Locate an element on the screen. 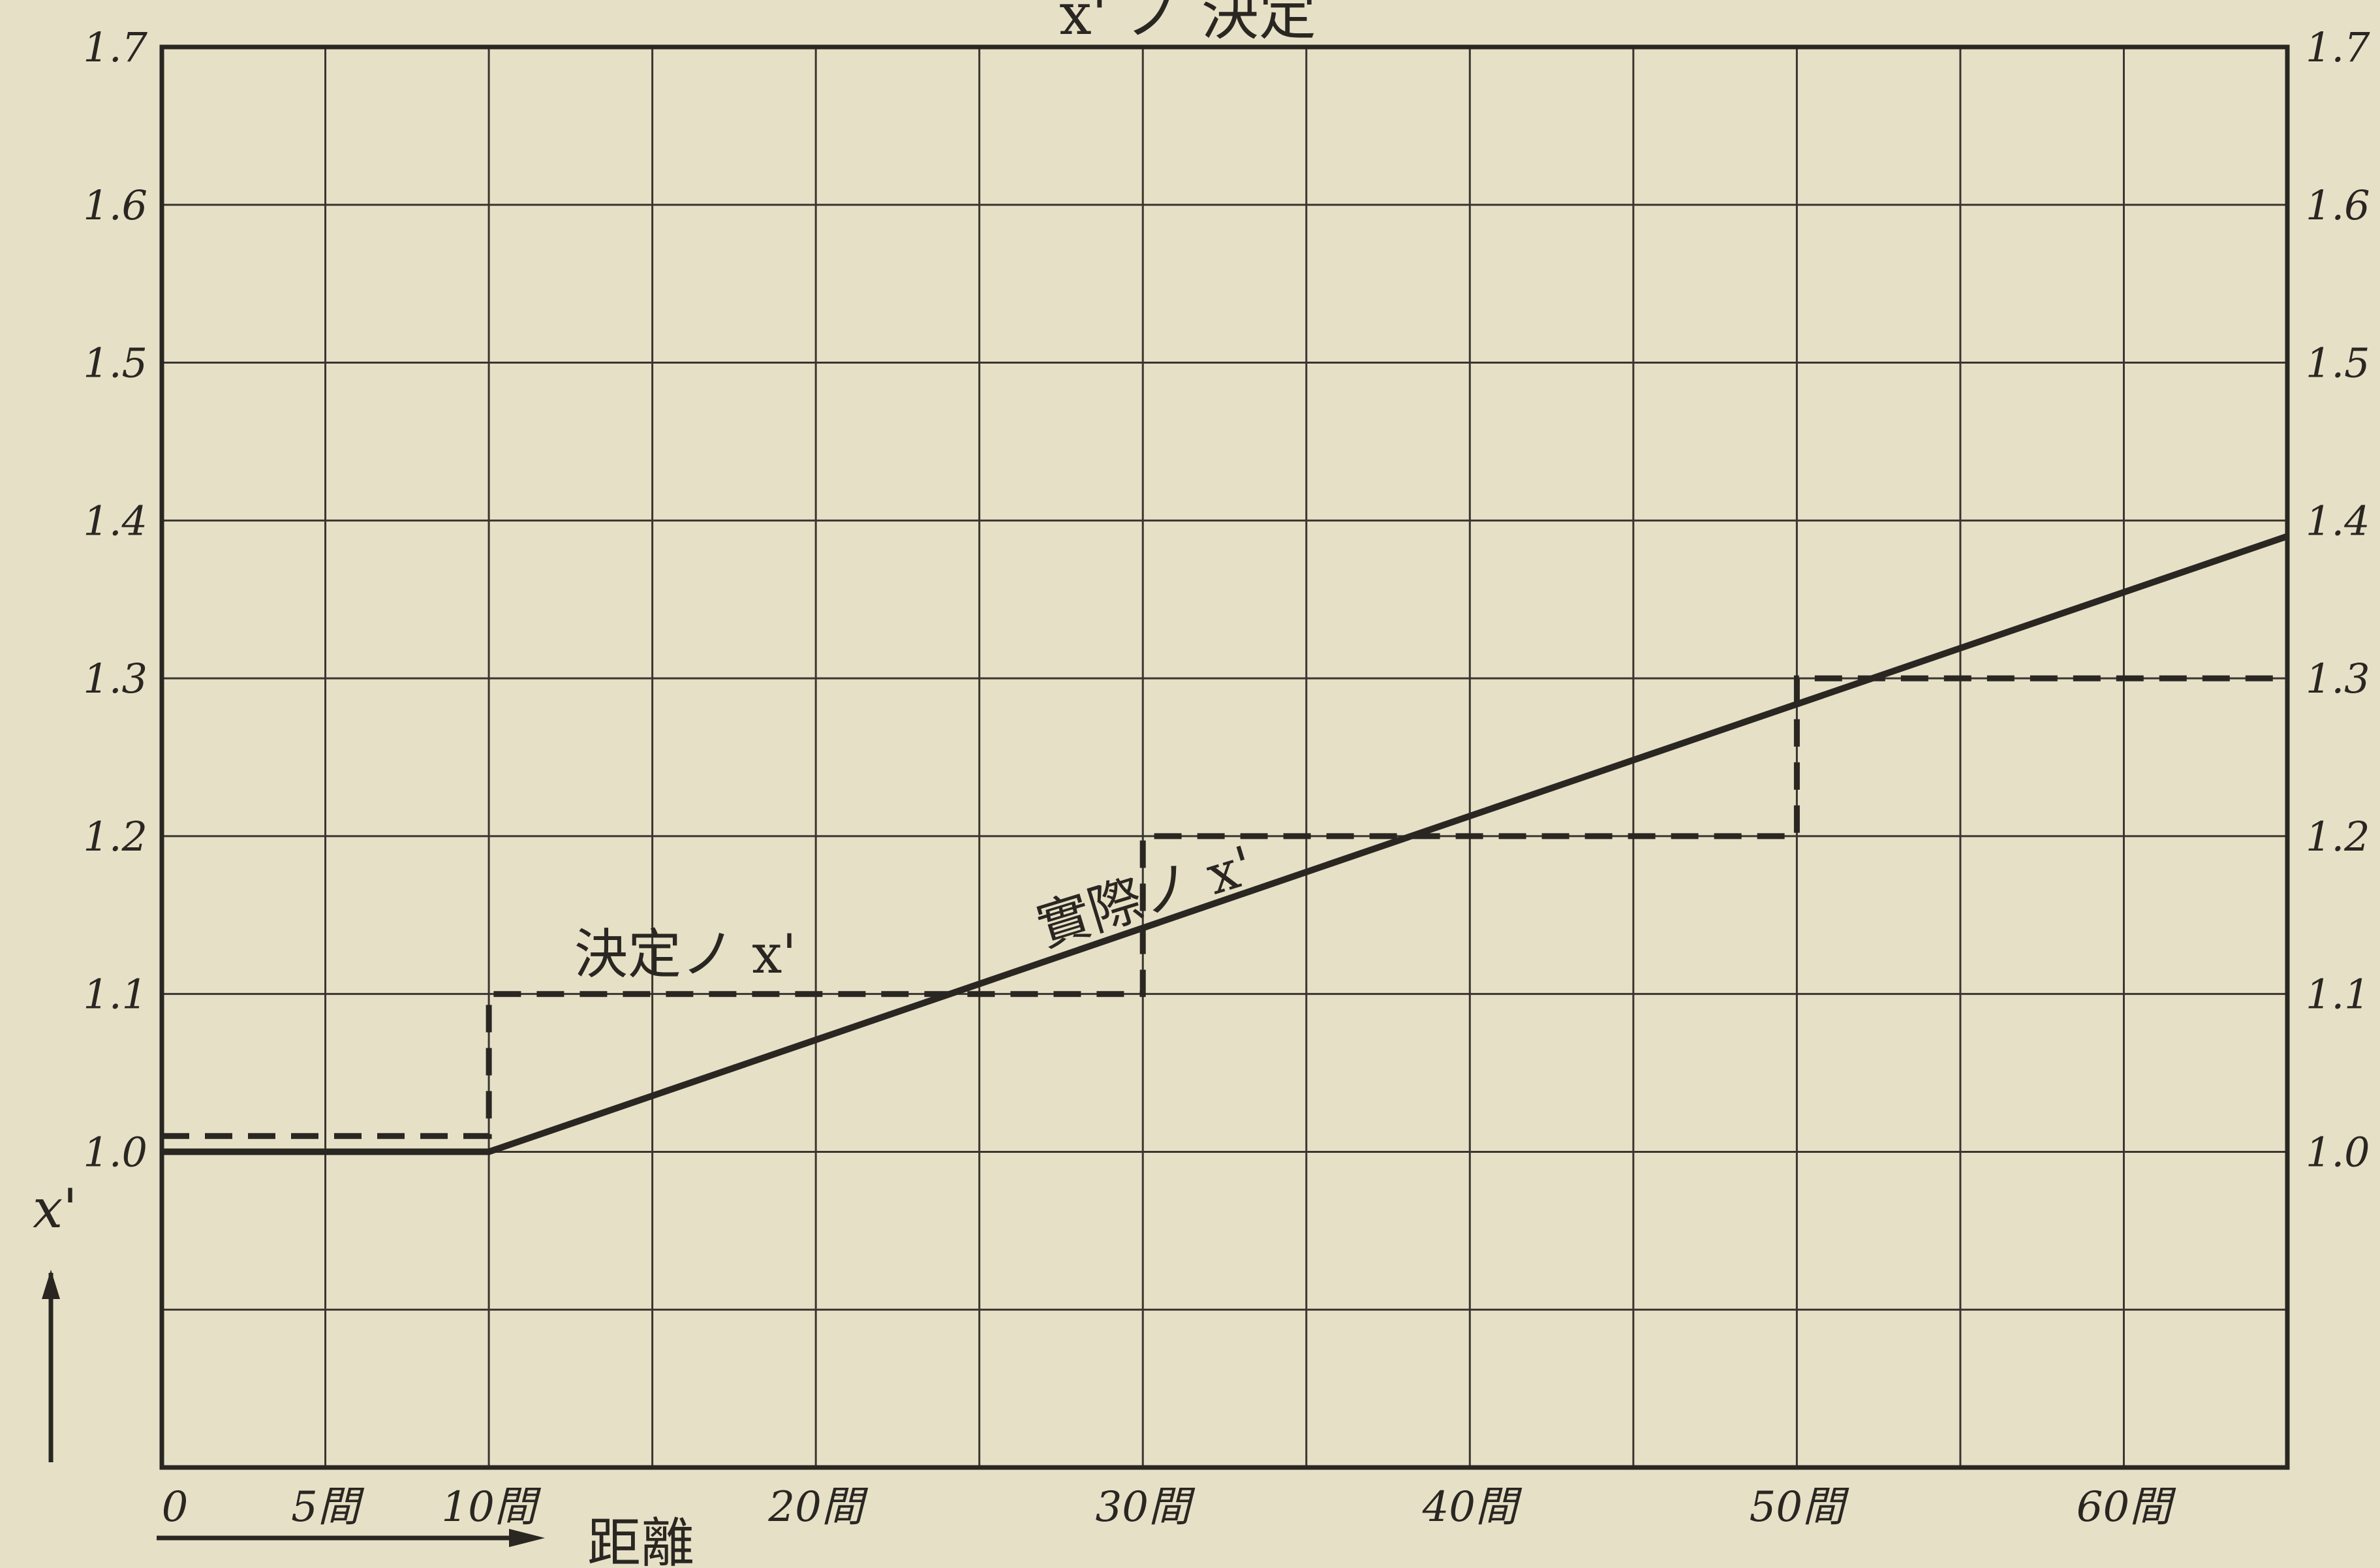 This screenshot has height=1568, width=2380. y-tick-labels-right: 1.0 1.1 1.2 1.3 1.4 1.5 1.6 1.7 is located at coordinates (2338, 600).